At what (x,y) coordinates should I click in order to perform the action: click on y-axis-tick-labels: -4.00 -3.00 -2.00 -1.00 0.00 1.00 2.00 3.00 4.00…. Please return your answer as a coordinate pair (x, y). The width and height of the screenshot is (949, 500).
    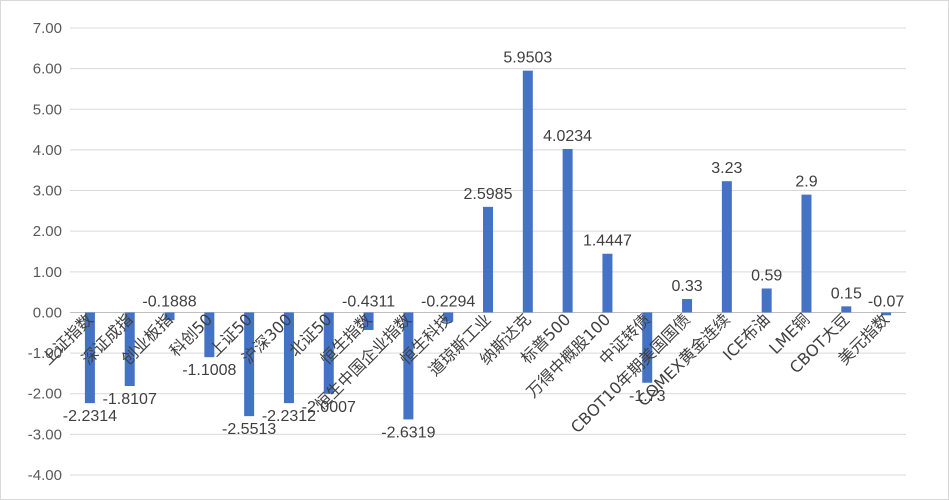
    Looking at the image, I should click on (45, 252).